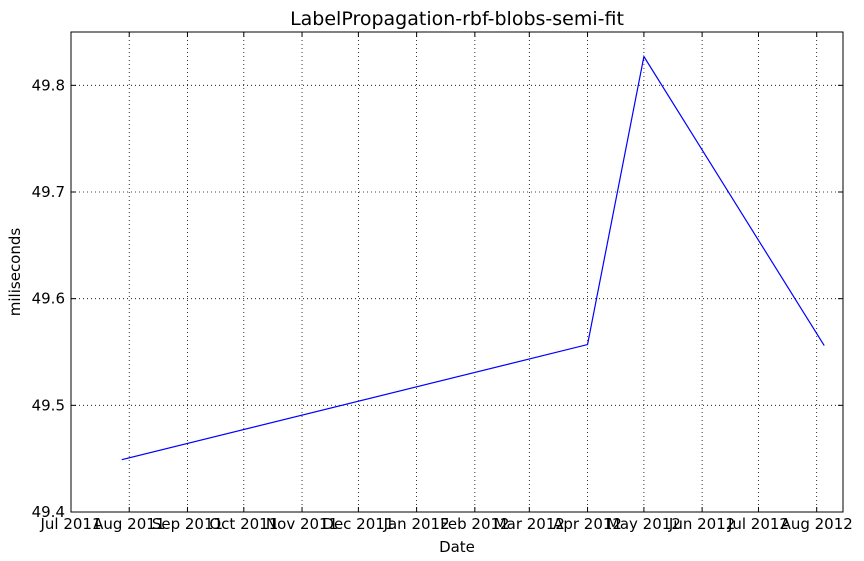  I want to click on x-axis-label: Date, so click(457, 547).